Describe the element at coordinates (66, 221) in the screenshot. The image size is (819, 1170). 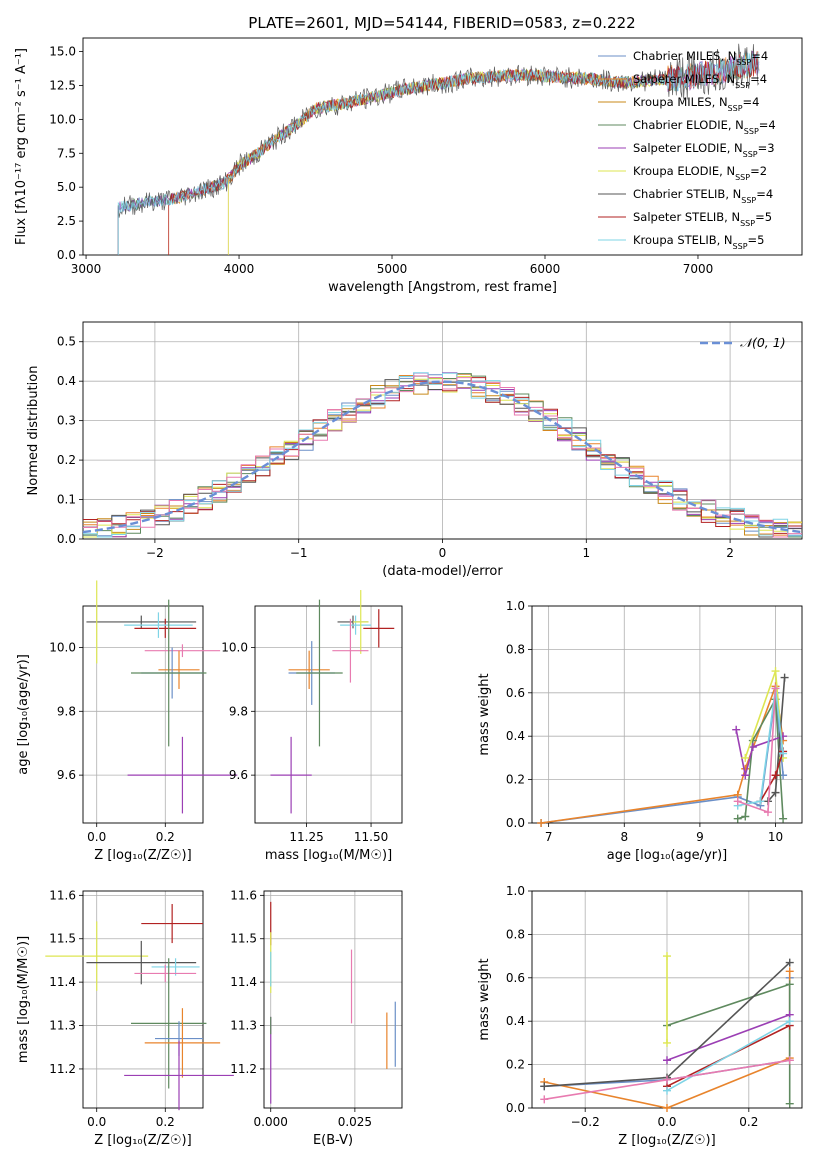
I see `y-tick-label: 2.5` at that location.